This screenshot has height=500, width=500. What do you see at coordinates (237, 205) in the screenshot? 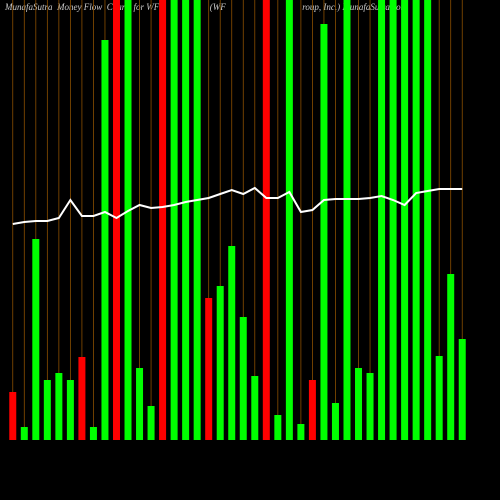
I see `line` at bounding box center [237, 205].